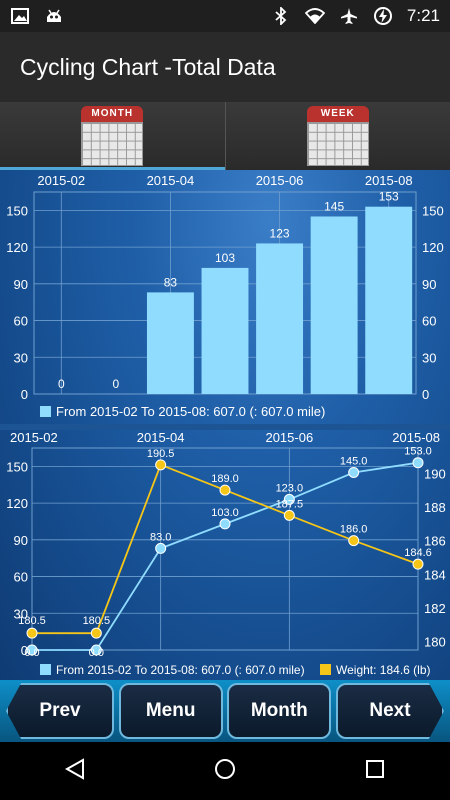 This screenshot has width=450, height=800. What do you see at coordinates (433, 210) in the screenshot?
I see `y2-tick-label: 150` at bounding box center [433, 210].